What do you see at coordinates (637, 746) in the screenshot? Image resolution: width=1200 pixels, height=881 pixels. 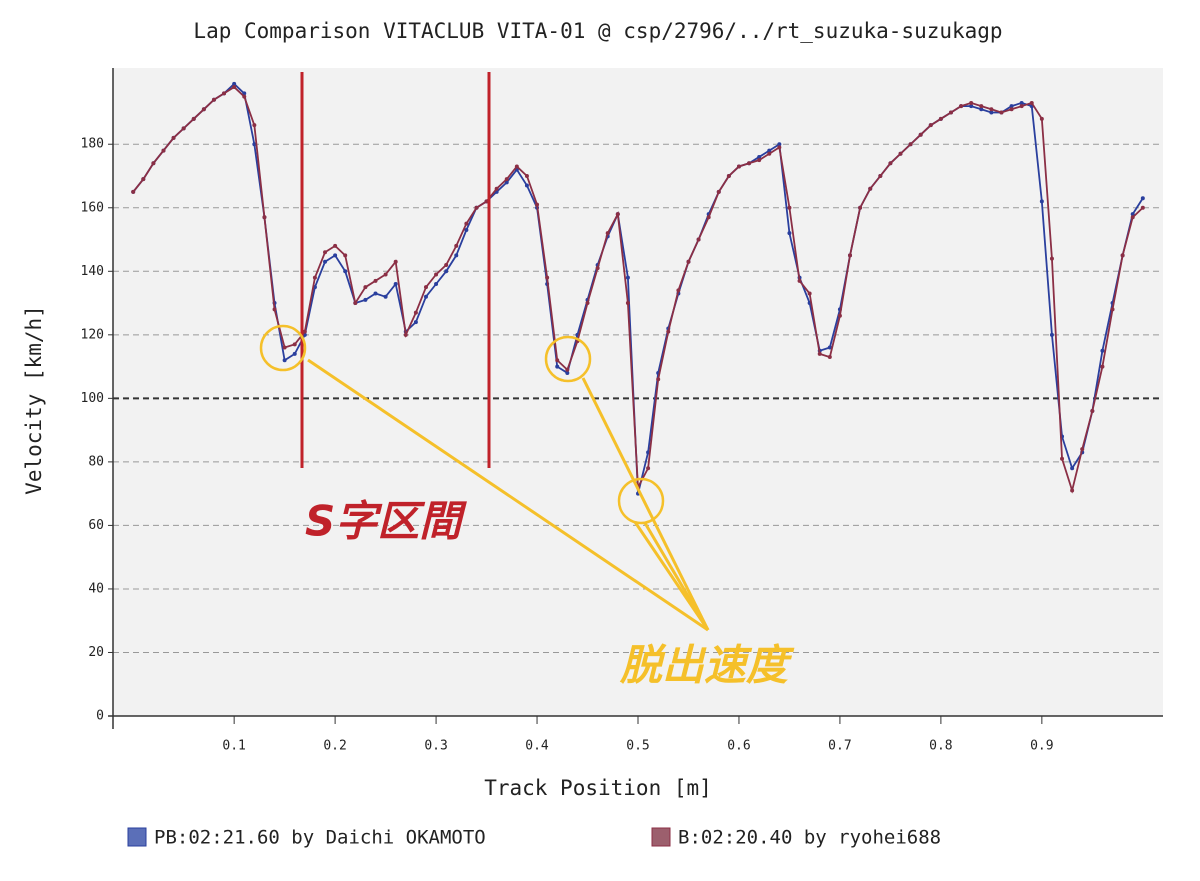 I see `x-tick-label: 0.5` at bounding box center [637, 746].